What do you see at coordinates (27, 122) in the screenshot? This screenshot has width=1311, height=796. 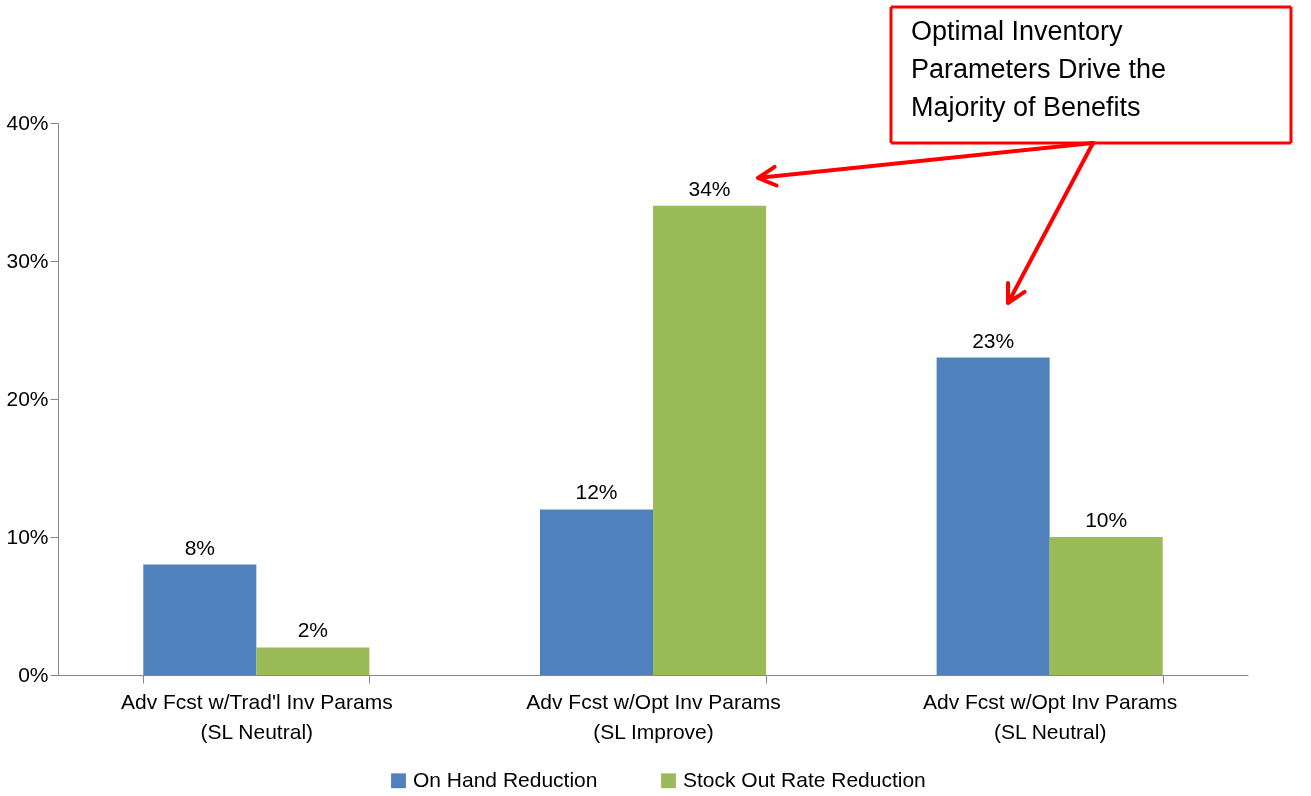 I see `y-tick-label: 40%` at bounding box center [27, 122].